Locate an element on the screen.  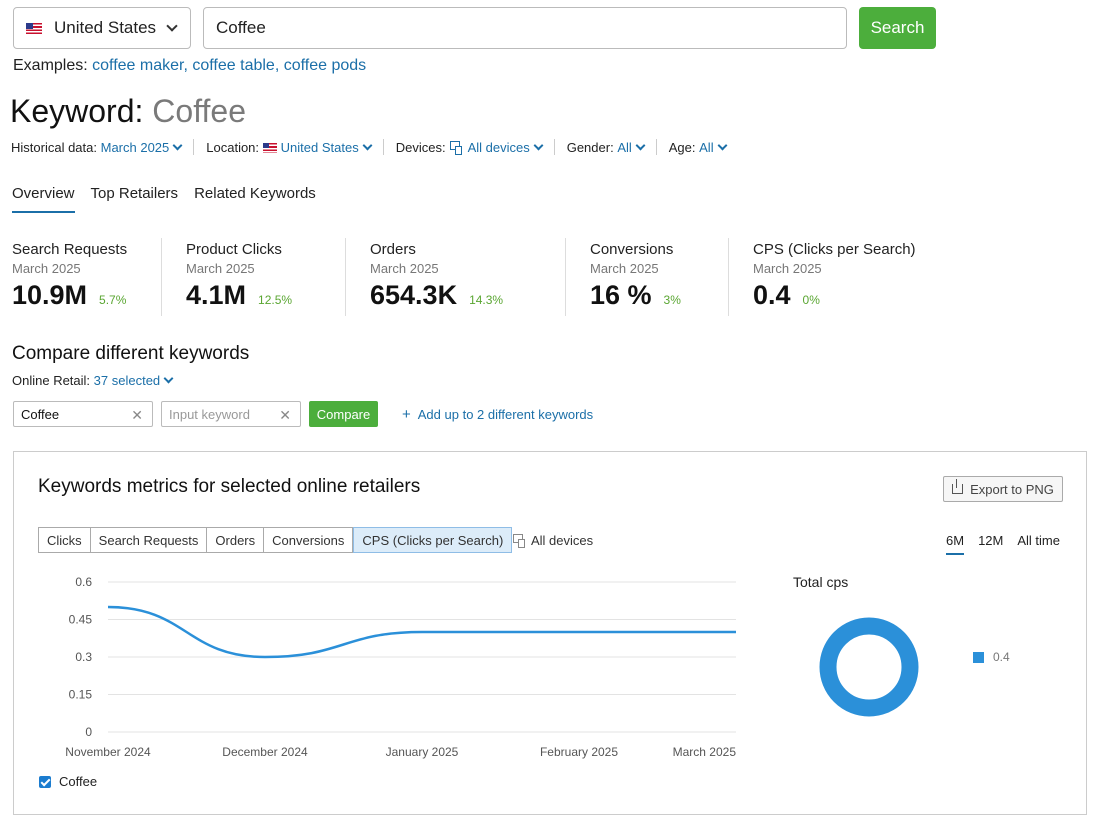
retail-label: Online Retail: is located at coordinates (51, 380).